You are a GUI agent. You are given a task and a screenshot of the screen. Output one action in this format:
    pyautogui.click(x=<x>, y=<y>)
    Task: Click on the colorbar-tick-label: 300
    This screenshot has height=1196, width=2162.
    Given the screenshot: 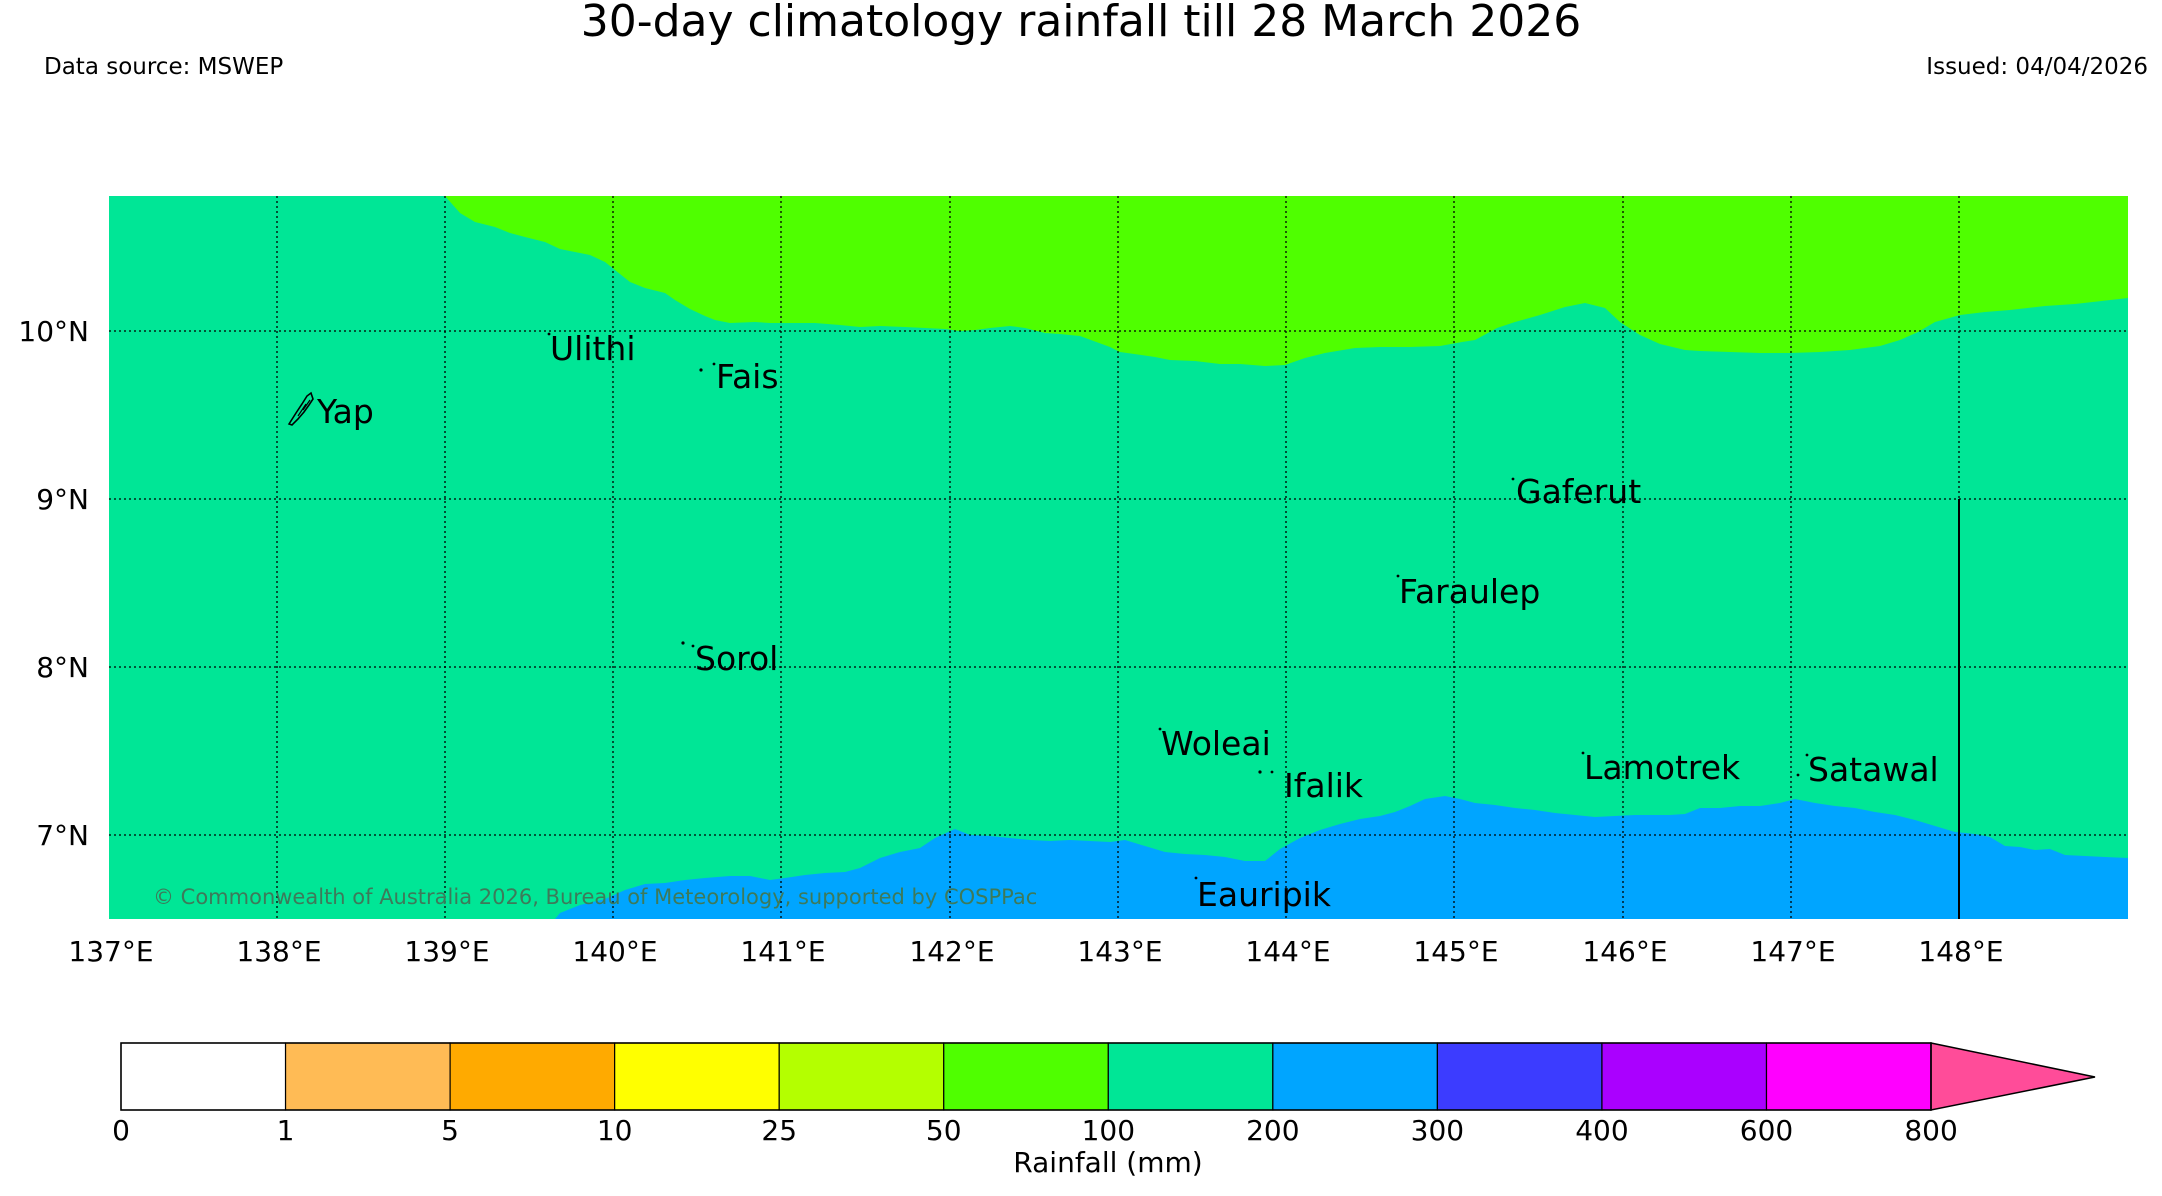 What is the action you would take?
    pyautogui.click(x=1437, y=1130)
    